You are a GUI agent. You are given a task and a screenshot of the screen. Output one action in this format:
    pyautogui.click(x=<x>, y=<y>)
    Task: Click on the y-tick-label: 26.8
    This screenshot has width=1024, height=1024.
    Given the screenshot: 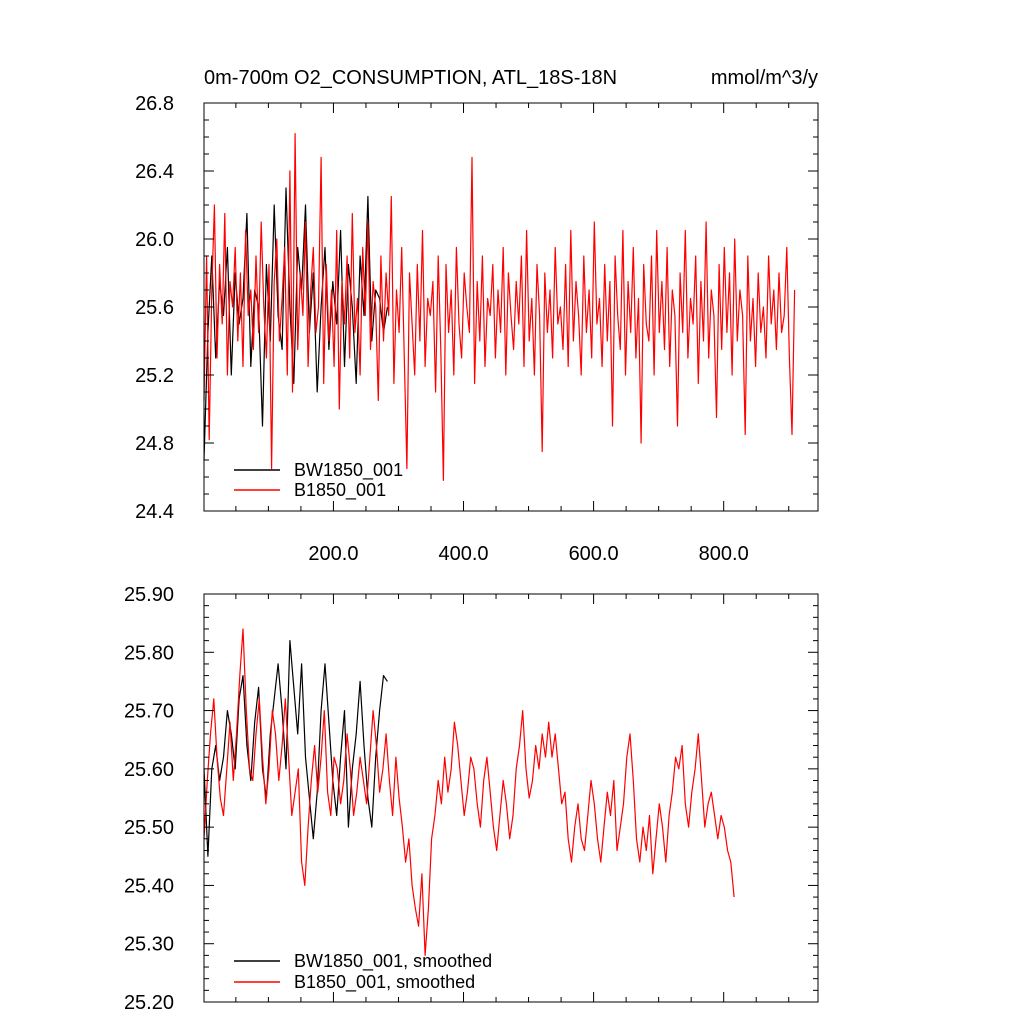 What is the action you would take?
    pyautogui.click(x=154, y=104)
    